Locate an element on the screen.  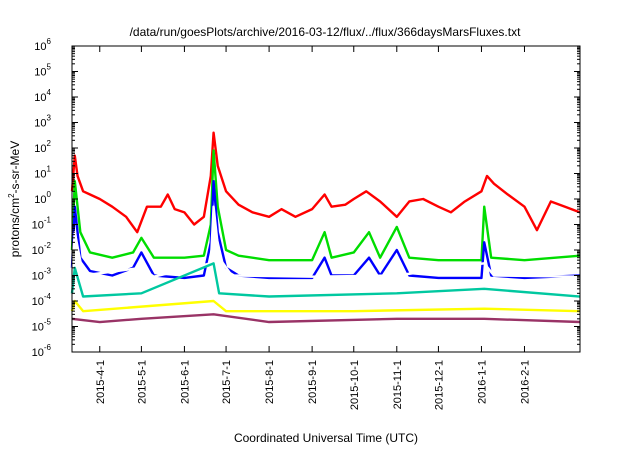
y-tick-exponent: 2 is located at coordinates (49, 143).